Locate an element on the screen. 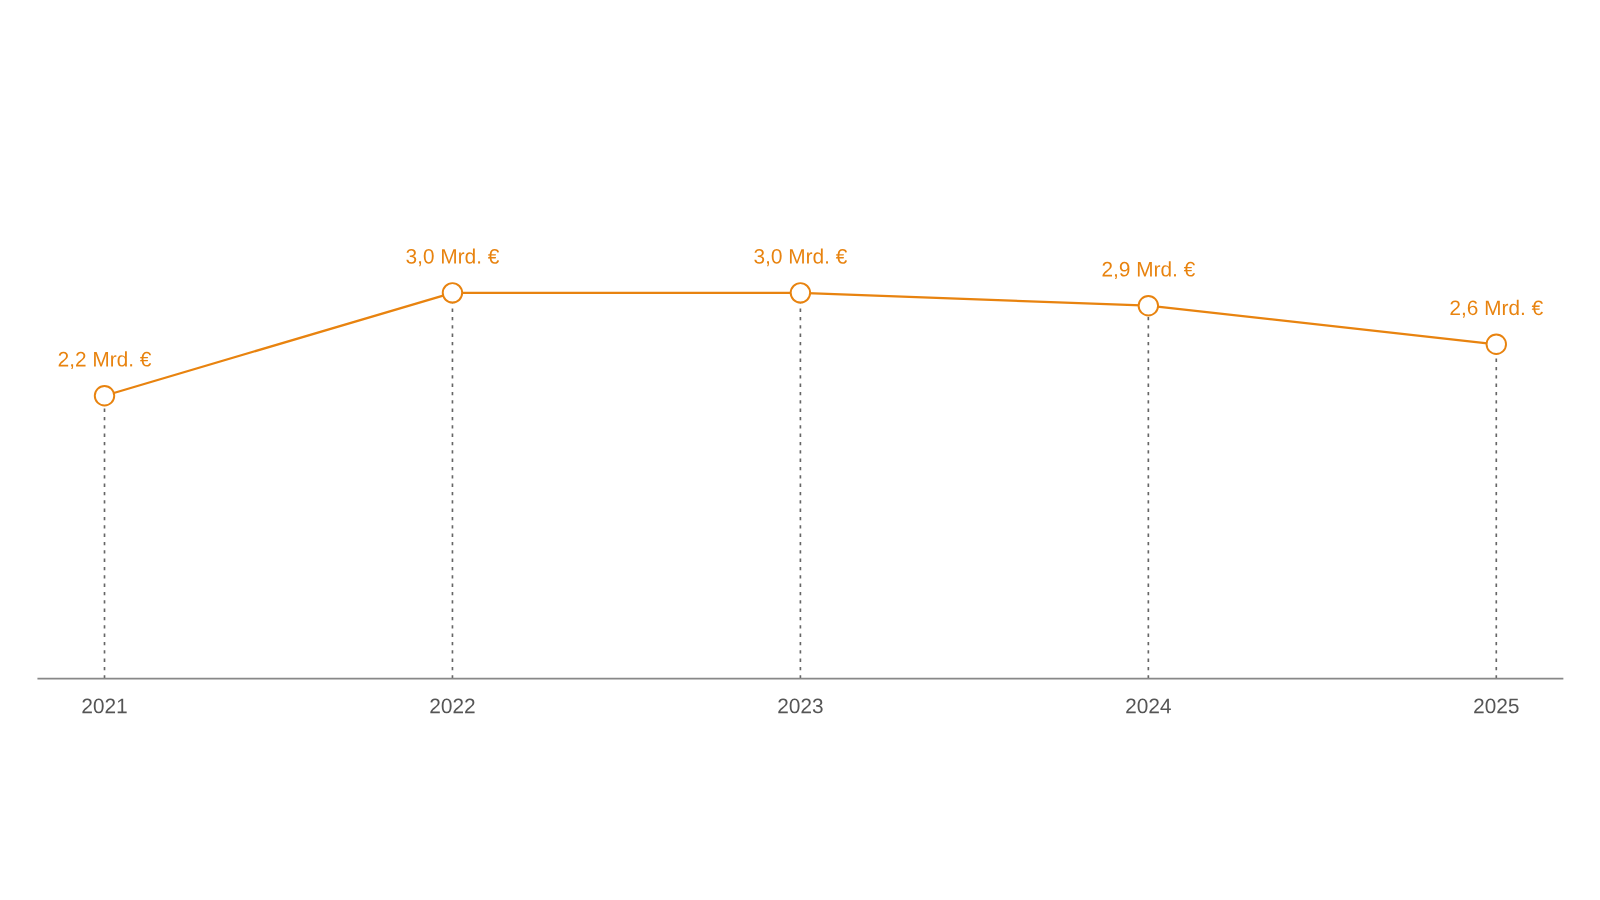 The width and height of the screenshot is (1600, 900). x-tick-label: 2025 is located at coordinates (1496, 706).